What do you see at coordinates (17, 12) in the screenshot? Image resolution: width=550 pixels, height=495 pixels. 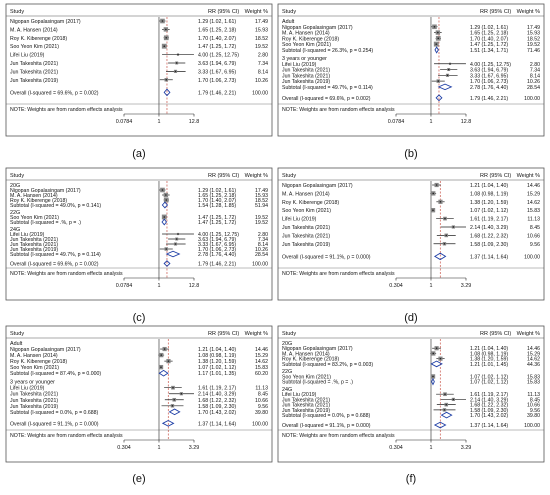 I see `header-study: Study` at bounding box center [17, 12].